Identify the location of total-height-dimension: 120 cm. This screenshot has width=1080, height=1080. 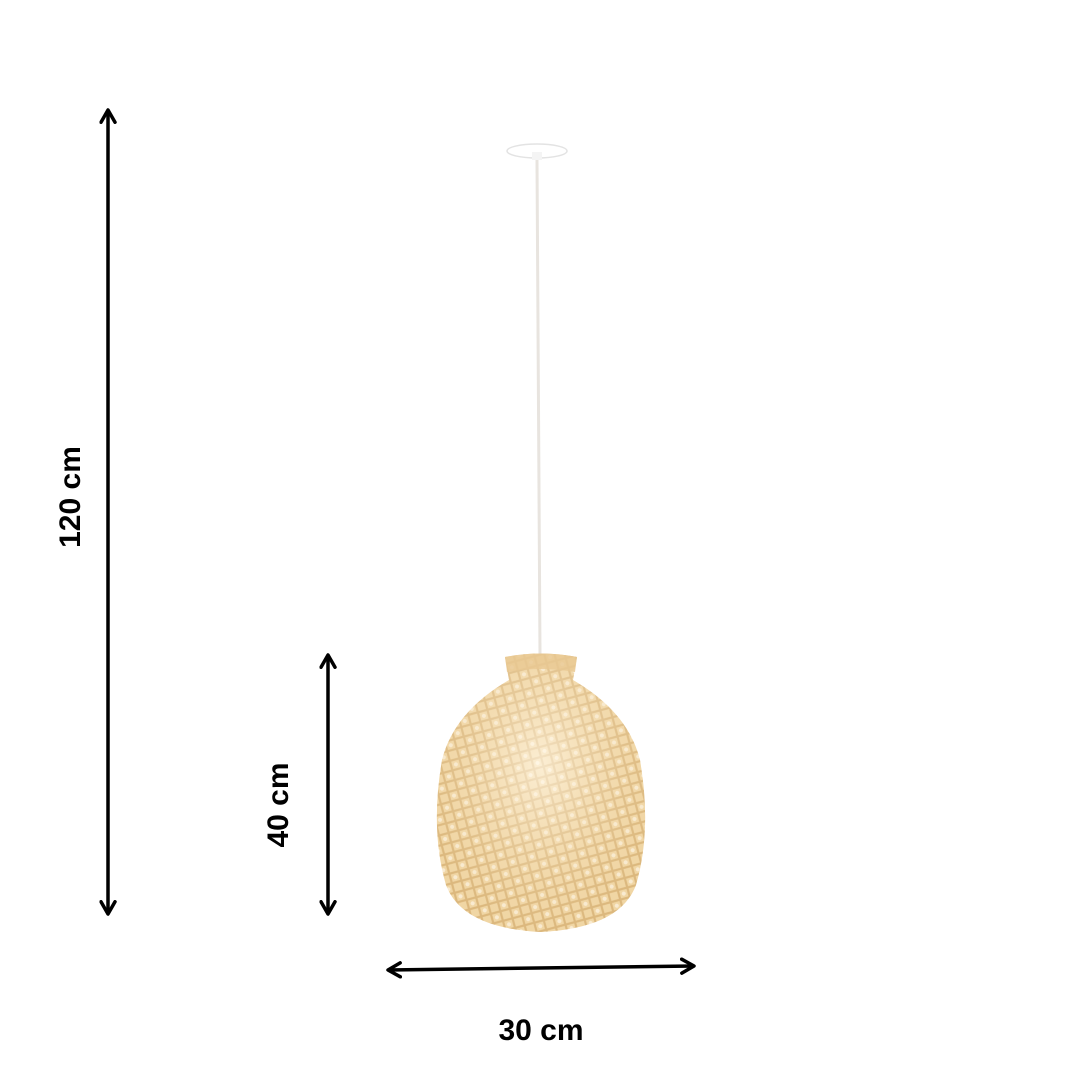
(85, 512).